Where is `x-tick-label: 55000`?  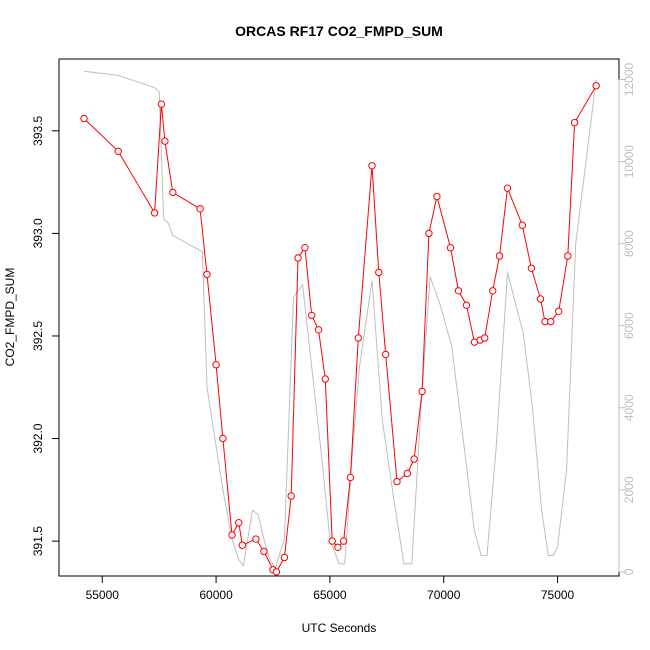
x-tick-label: 55000 is located at coordinates (103, 595).